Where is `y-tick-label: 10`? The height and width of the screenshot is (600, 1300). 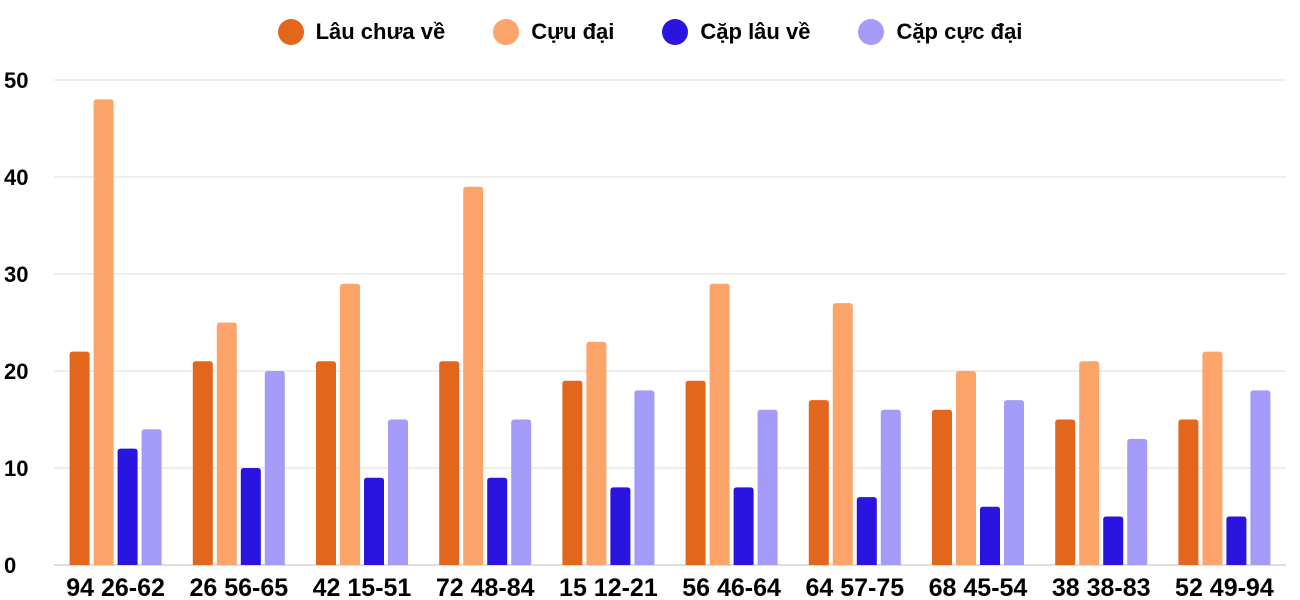
y-tick-label: 10 is located at coordinates (16, 468).